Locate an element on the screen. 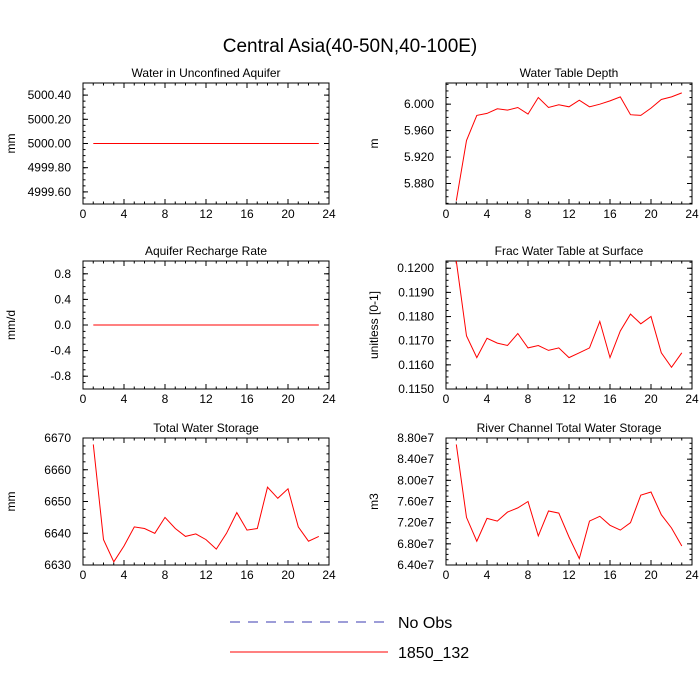 This screenshot has height=700, width=700. y-tick-label: 0.0 is located at coordinates (62, 325).